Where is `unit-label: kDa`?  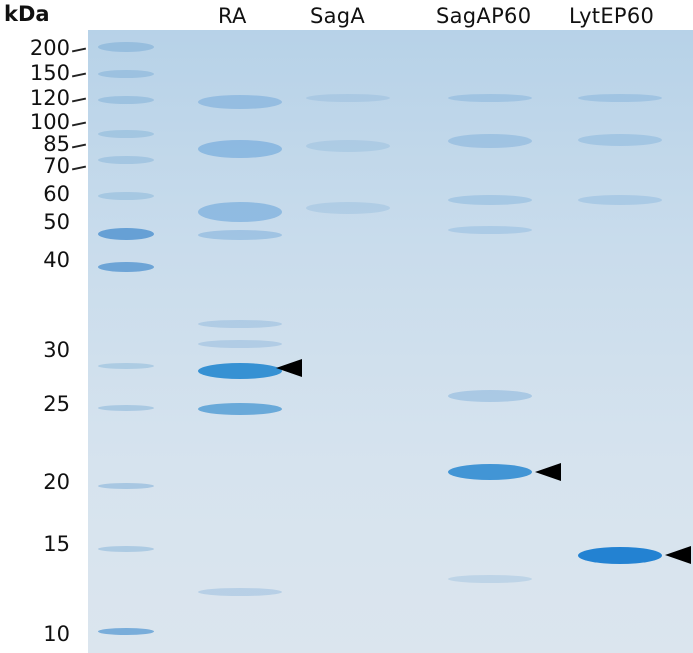
unit-label: kDa is located at coordinates (27, 14).